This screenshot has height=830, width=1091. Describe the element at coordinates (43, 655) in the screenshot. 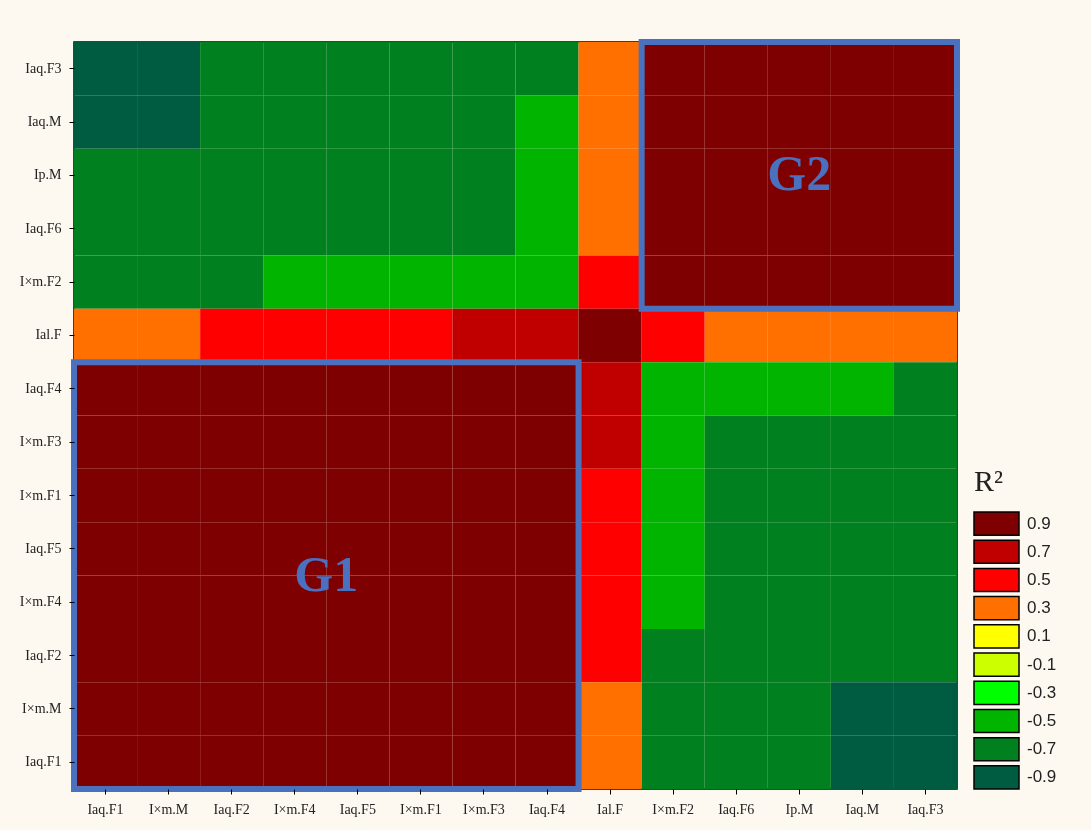

I see `y-tick-label: Iaq.F2` at that location.